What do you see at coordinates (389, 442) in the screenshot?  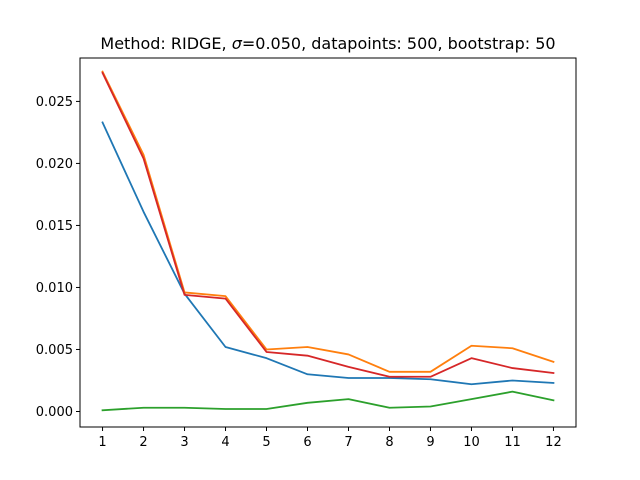 I see `x-tick-label: 8` at bounding box center [389, 442].